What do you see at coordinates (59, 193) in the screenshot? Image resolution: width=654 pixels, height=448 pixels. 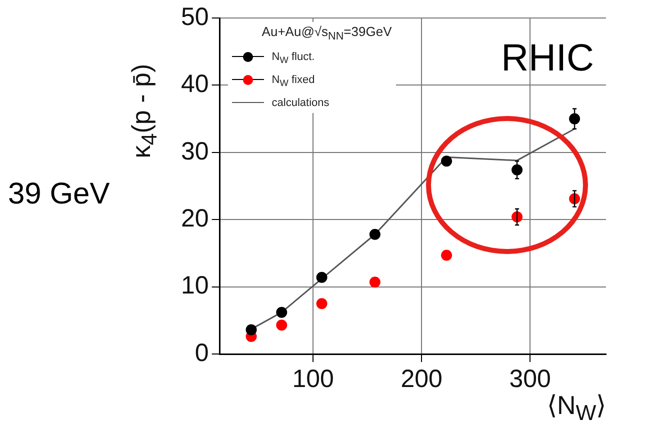 I see `text: 39 GeV` at bounding box center [59, 193].